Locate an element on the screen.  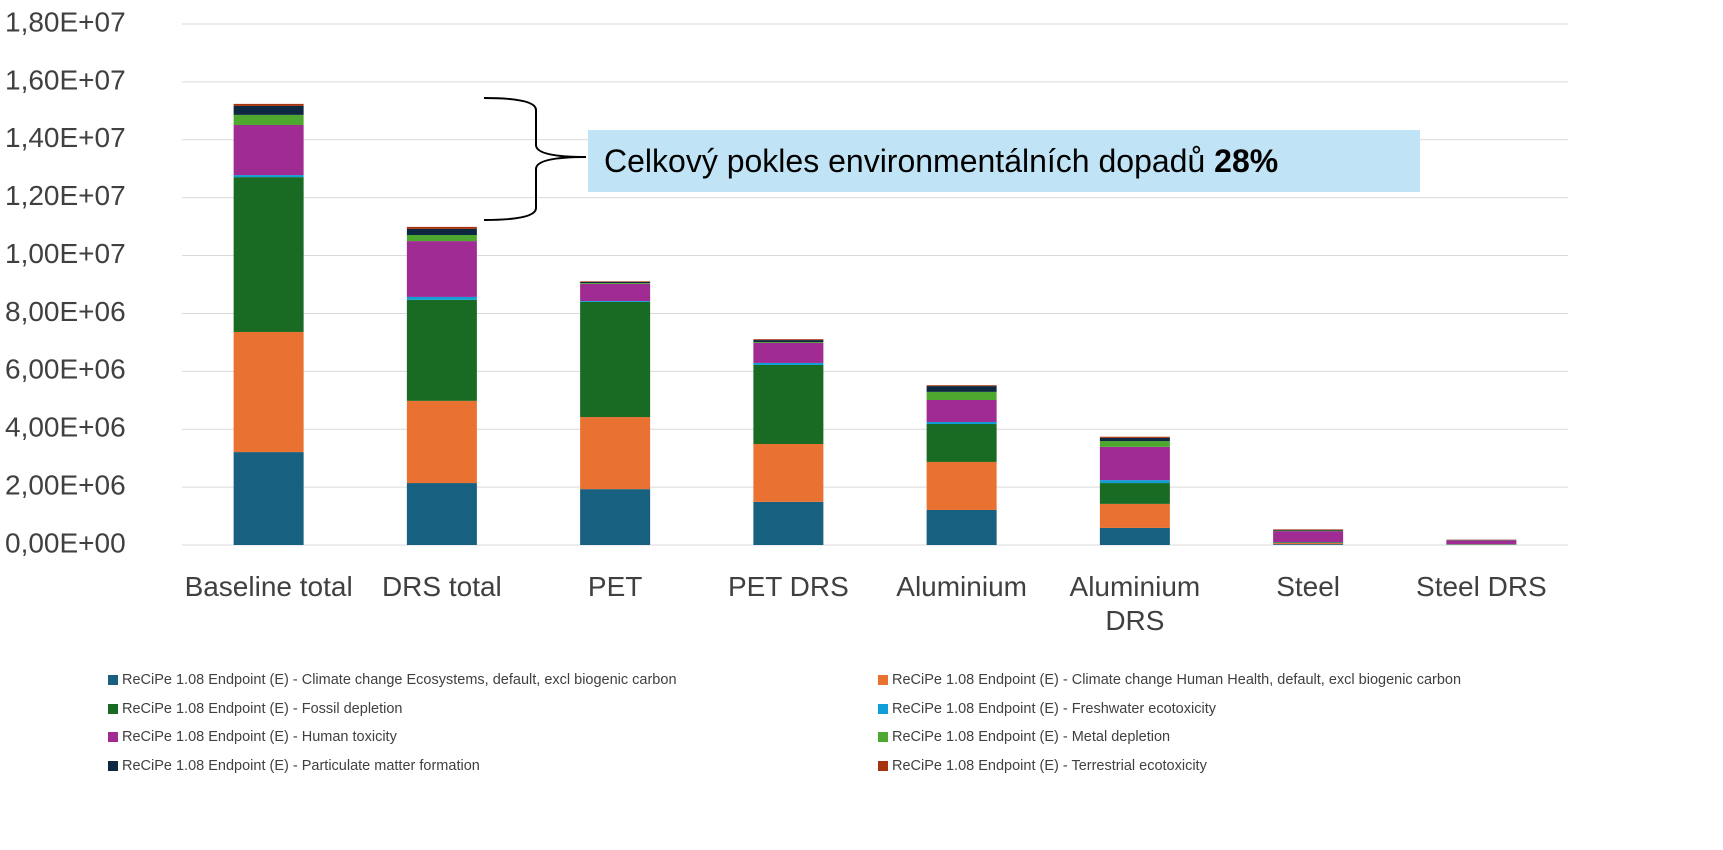
y-tick-label: 4,00E+06 is located at coordinates (65, 427).